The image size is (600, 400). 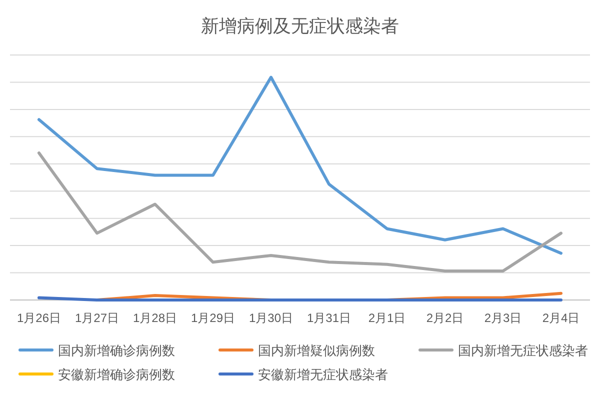 What do you see at coordinates (213, 318) in the screenshot?
I see `x-tick-label: 1月29日` at bounding box center [213, 318].